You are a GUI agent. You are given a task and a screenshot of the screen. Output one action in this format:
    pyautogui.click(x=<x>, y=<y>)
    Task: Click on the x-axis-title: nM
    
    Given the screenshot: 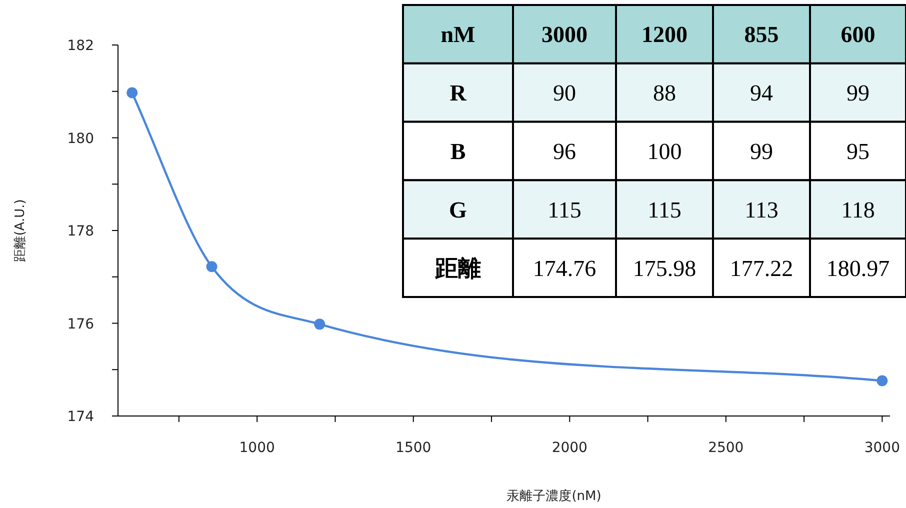 What is the action you would take?
    pyautogui.click(x=458, y=35)
    